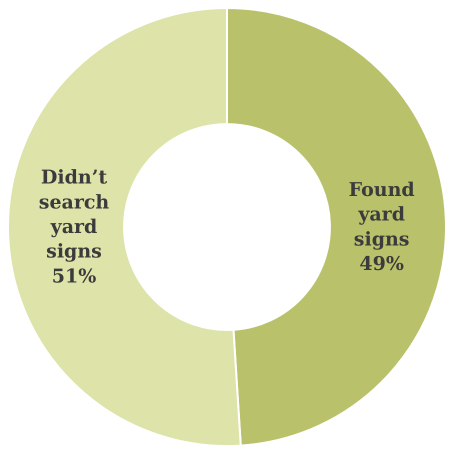 The width and height of the screenshot is (454, 454). What do you see at coordinates (74, 276) in the screenshot?
I see `data-label: 51%` at bounding box center [74, 276].